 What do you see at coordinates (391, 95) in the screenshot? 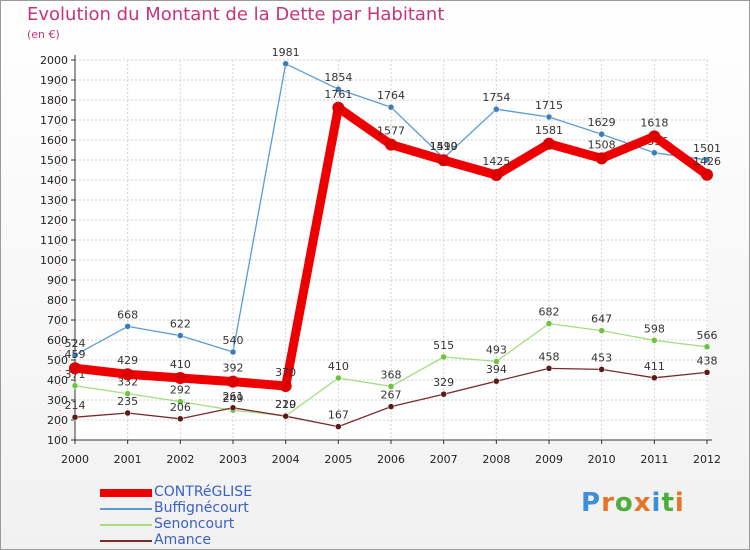
I see `data-label: 1764` at bounding box center [391, 95].